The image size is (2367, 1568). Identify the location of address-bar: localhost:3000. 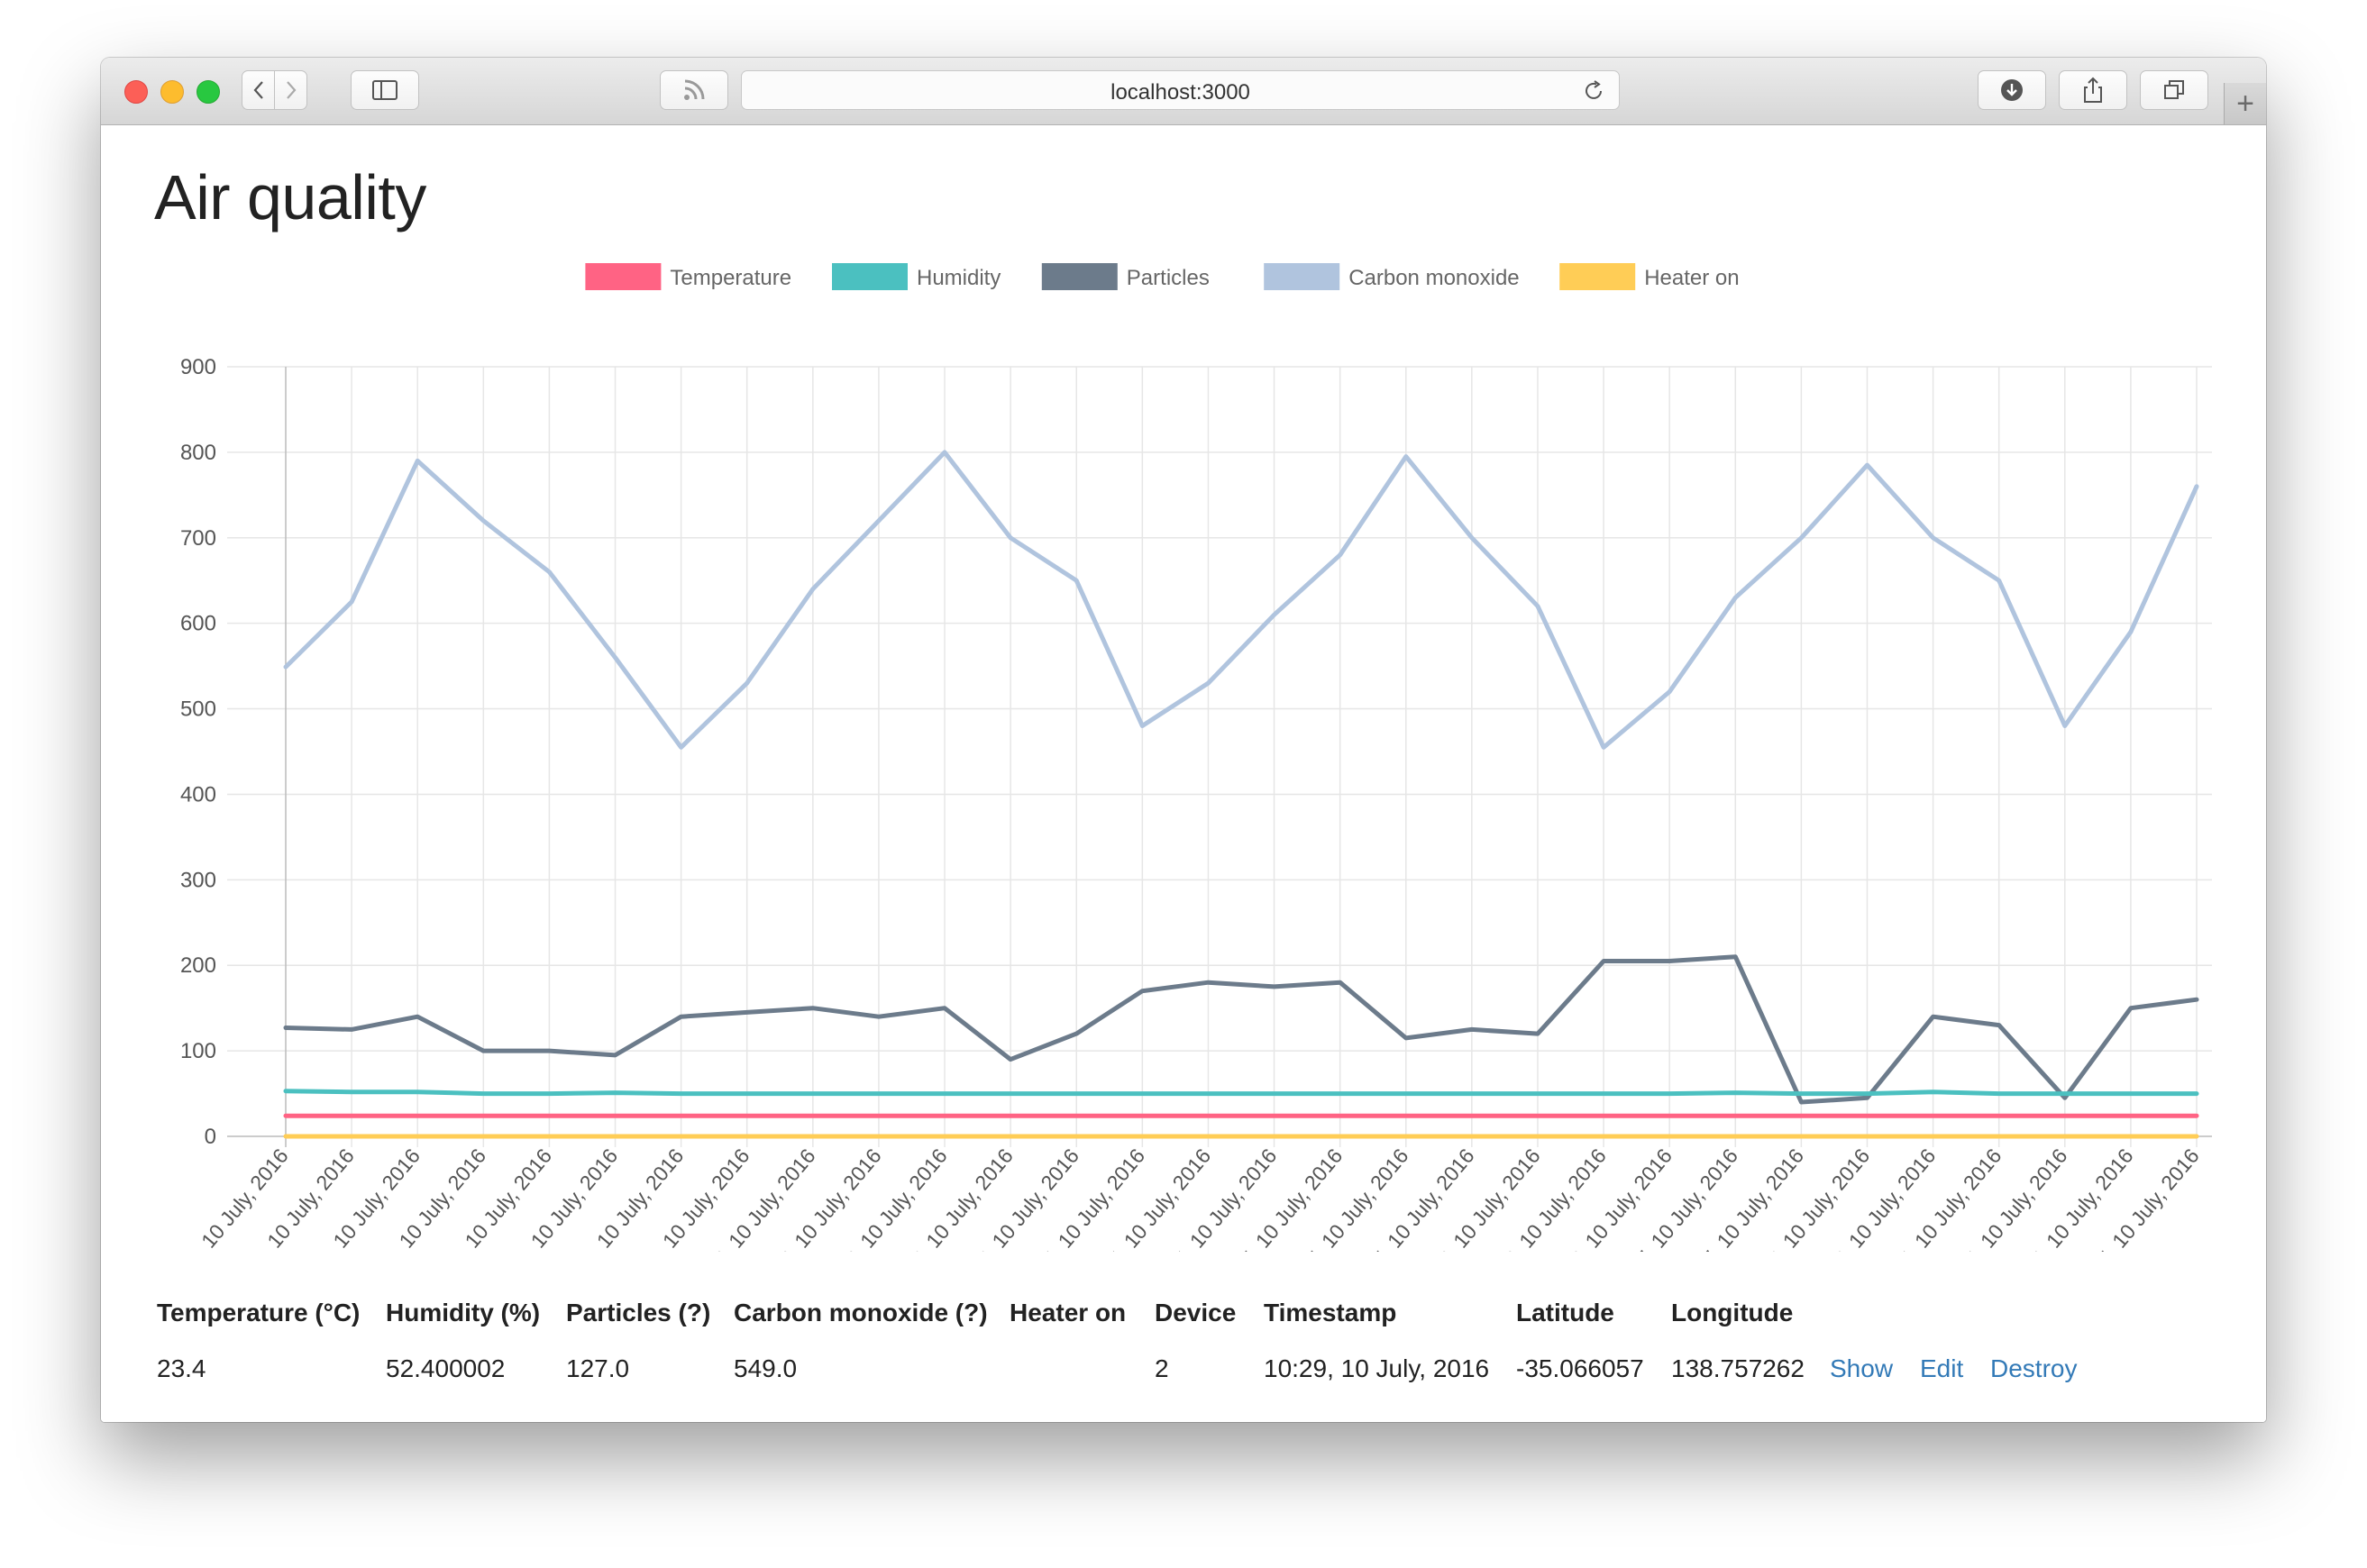
(1180, 90).